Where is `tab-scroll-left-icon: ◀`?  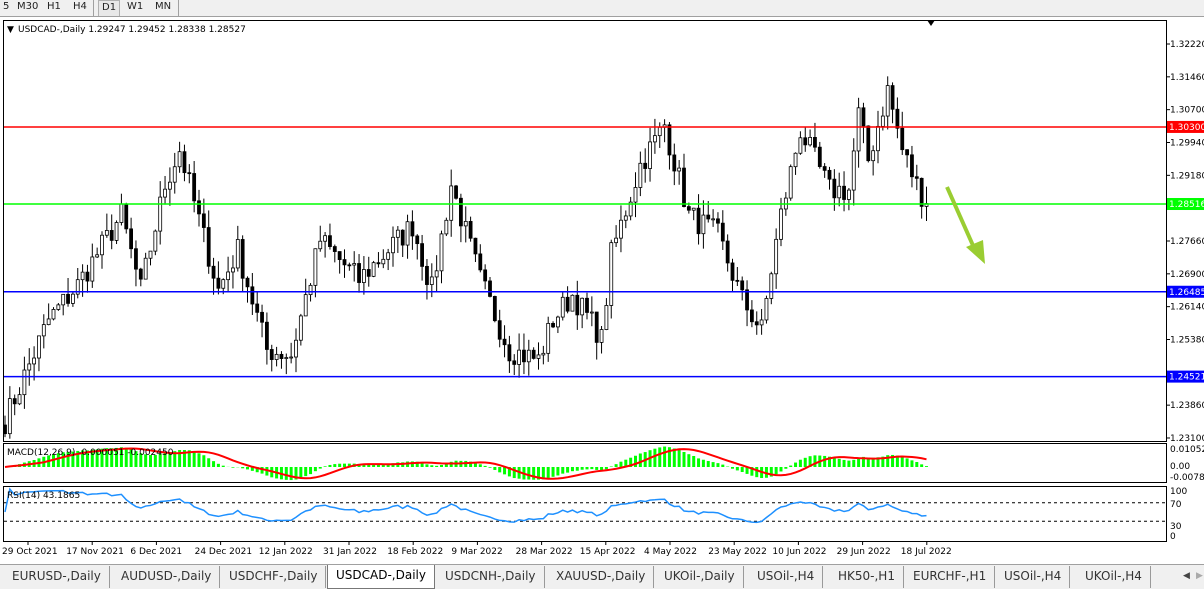 tab-scroll-left-icon: ◀ is located at coordinates (1186, 576).